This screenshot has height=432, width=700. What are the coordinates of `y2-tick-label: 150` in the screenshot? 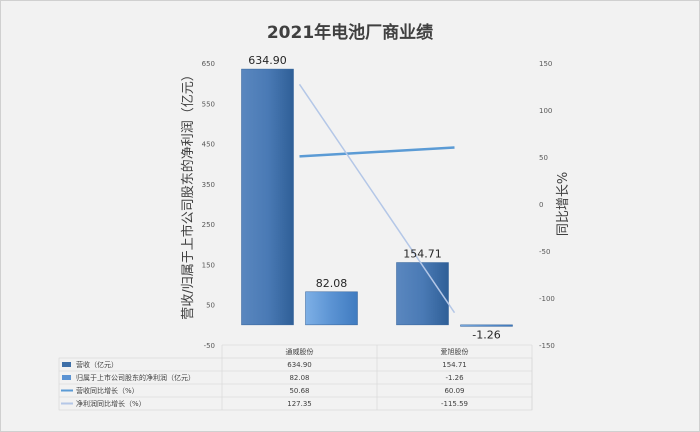 It's located at (545, 64).